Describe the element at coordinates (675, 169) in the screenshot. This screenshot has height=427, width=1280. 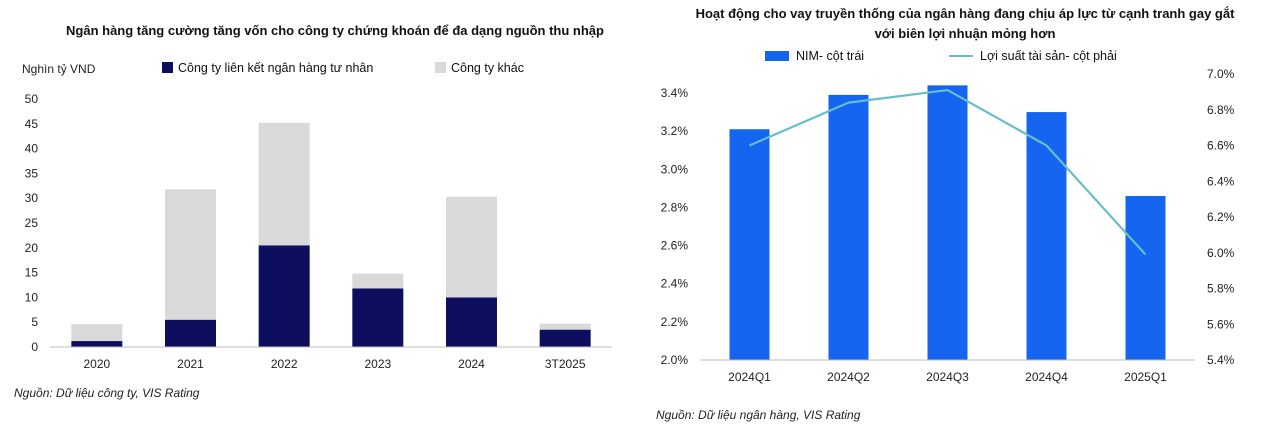
I see `chart2-left-tick-3-0: 3.0%` at that location.